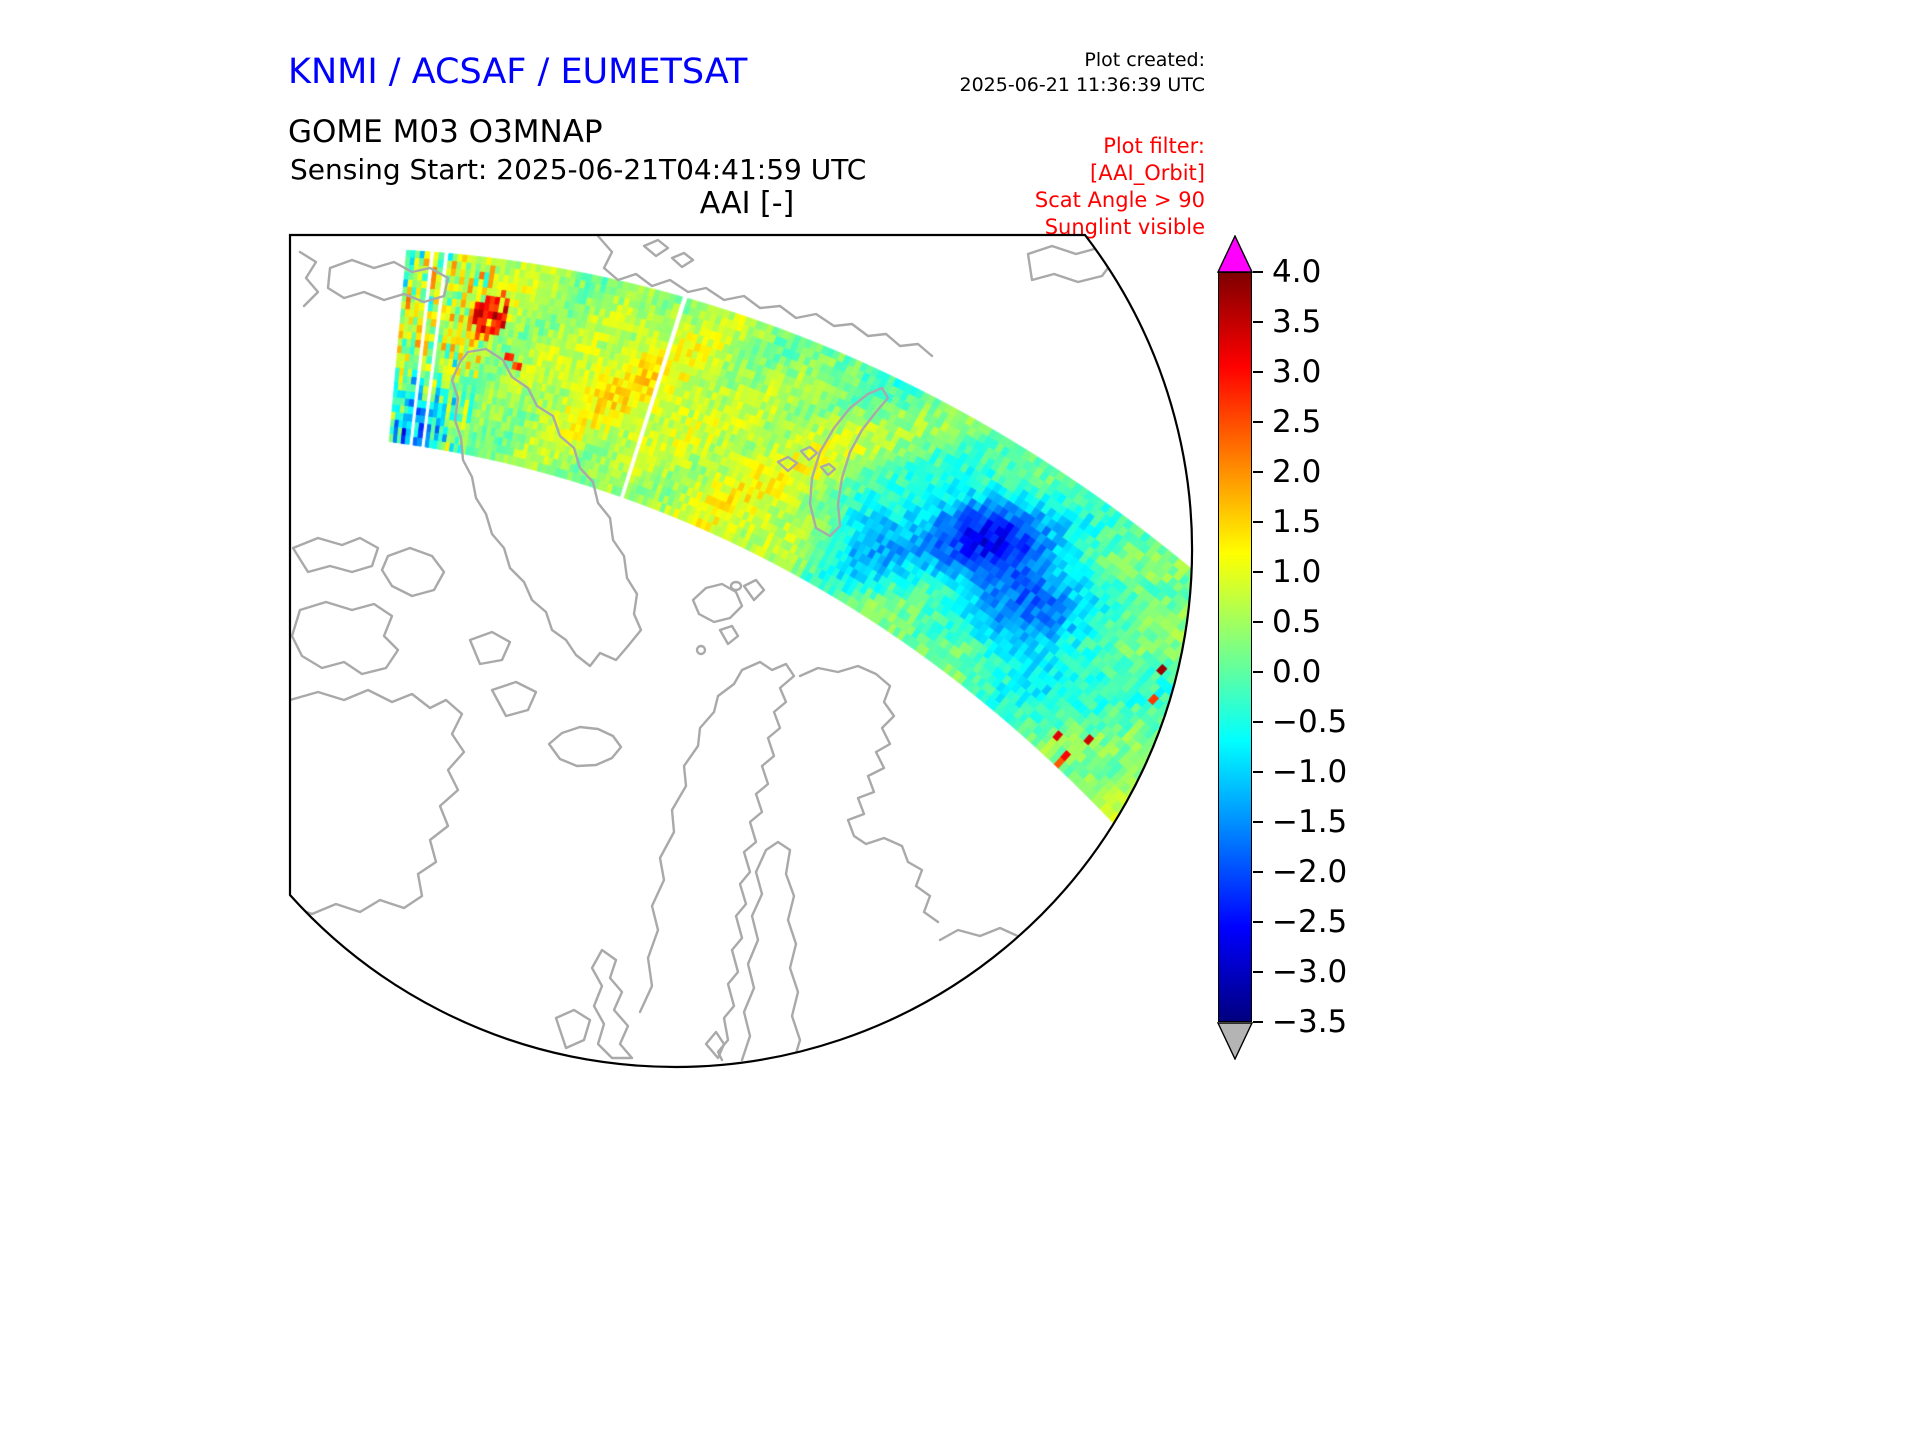 The height and width of the screenshot is (1440, 1920). I want to click on colorbar-tick-label: 2.5, so click(1297, 422).